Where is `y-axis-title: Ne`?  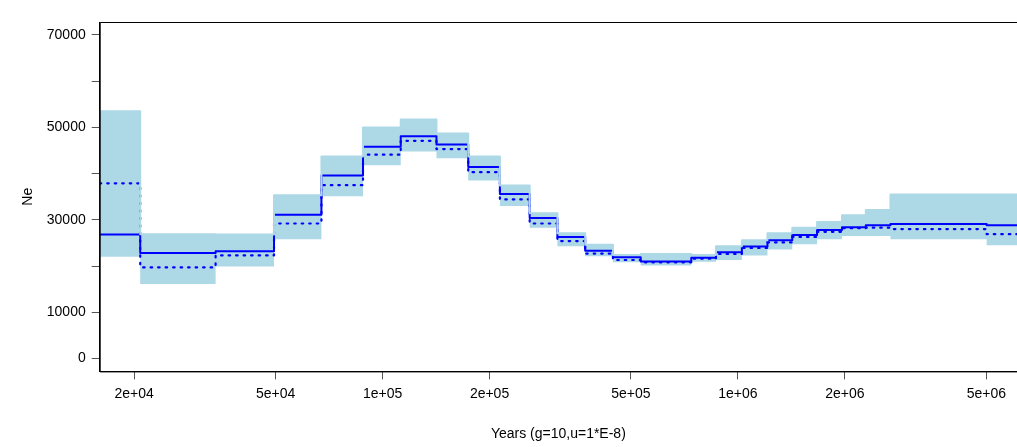 y-axis-title: Ne is located at coordinates (27, 196).